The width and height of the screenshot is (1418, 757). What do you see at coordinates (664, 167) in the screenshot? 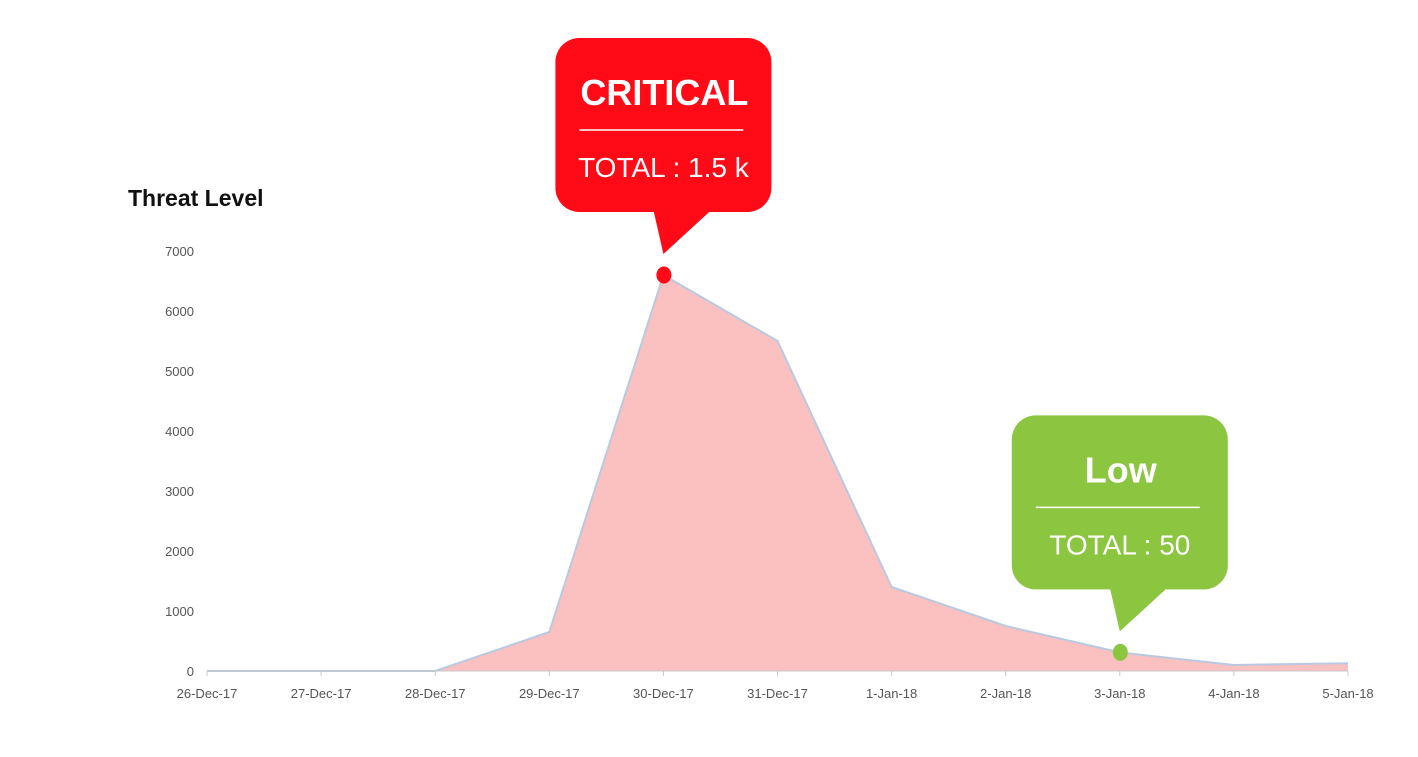
I see `callout-total: TOTAL : 1.5 k` at bounding box center [664, 167].